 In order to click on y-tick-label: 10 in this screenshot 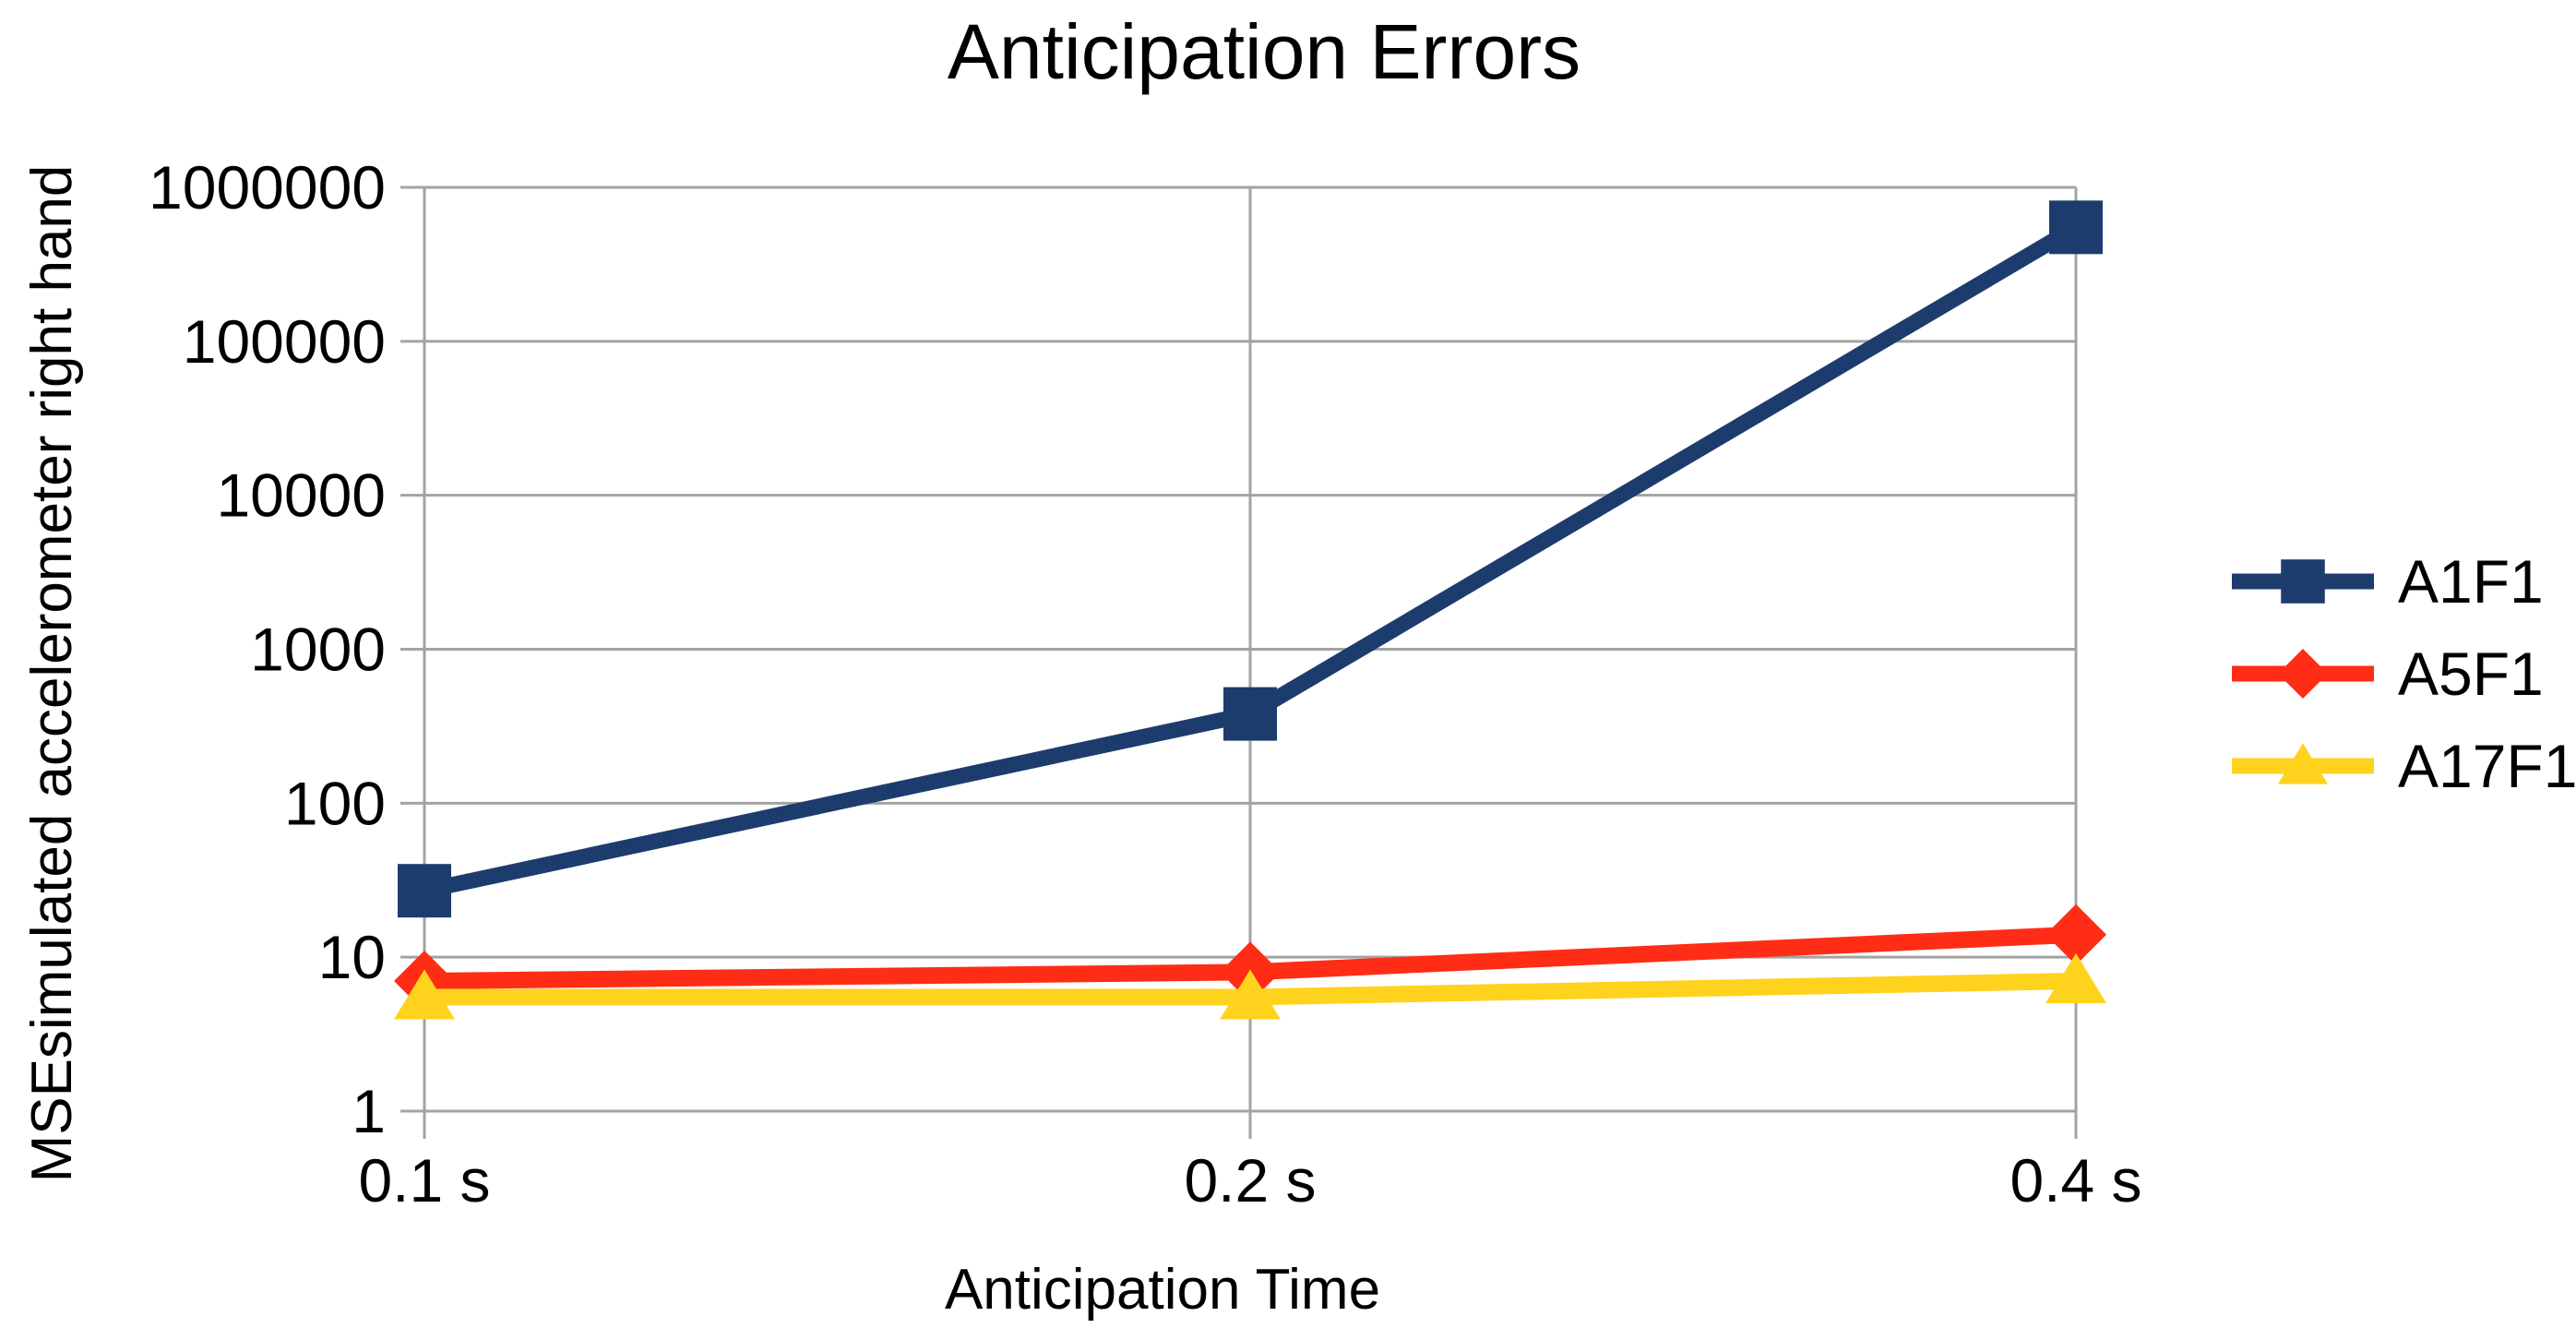, I will do `click(352, 957)`.